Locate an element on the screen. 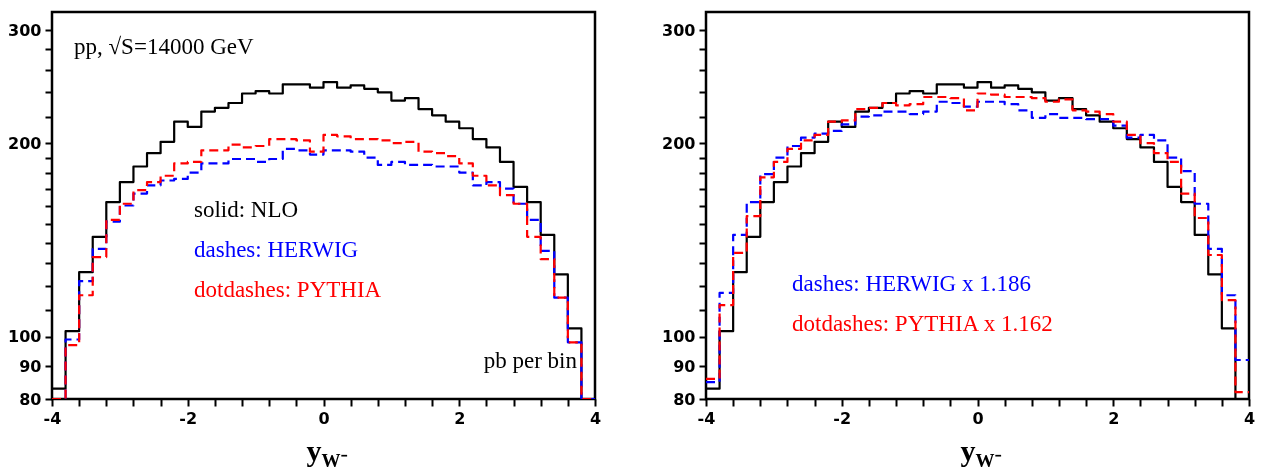 The width and height of the screenshot is (1263, 473). text: dotdashes: PYTHIA x 1.162 is located at coordinates (922, 323).